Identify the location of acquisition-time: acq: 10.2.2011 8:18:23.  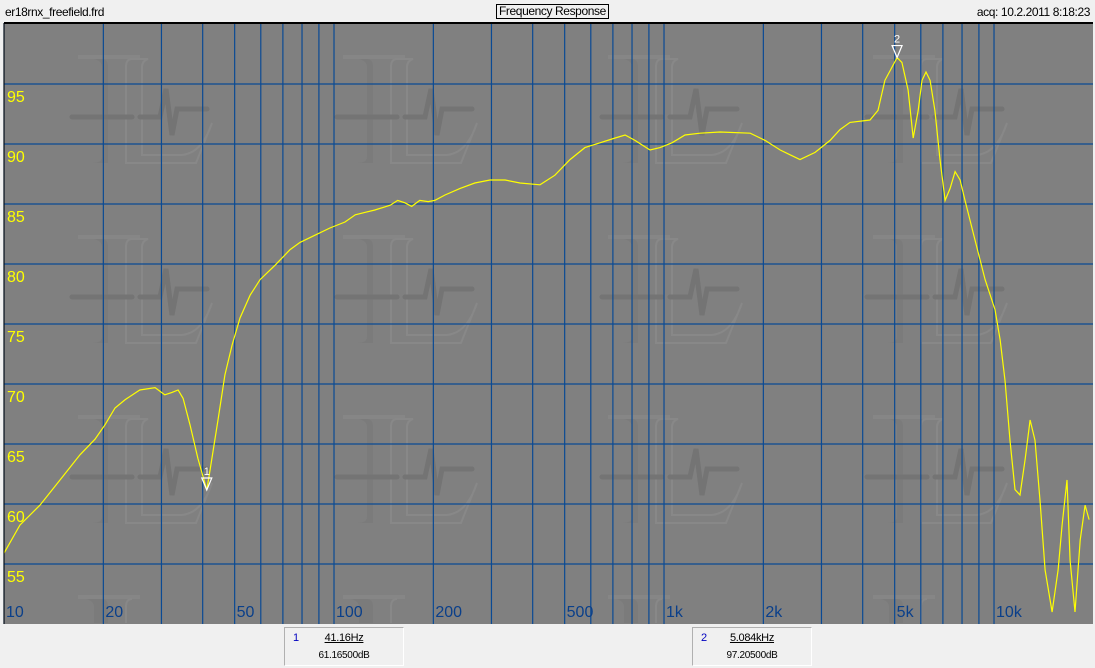
(1033, 12).